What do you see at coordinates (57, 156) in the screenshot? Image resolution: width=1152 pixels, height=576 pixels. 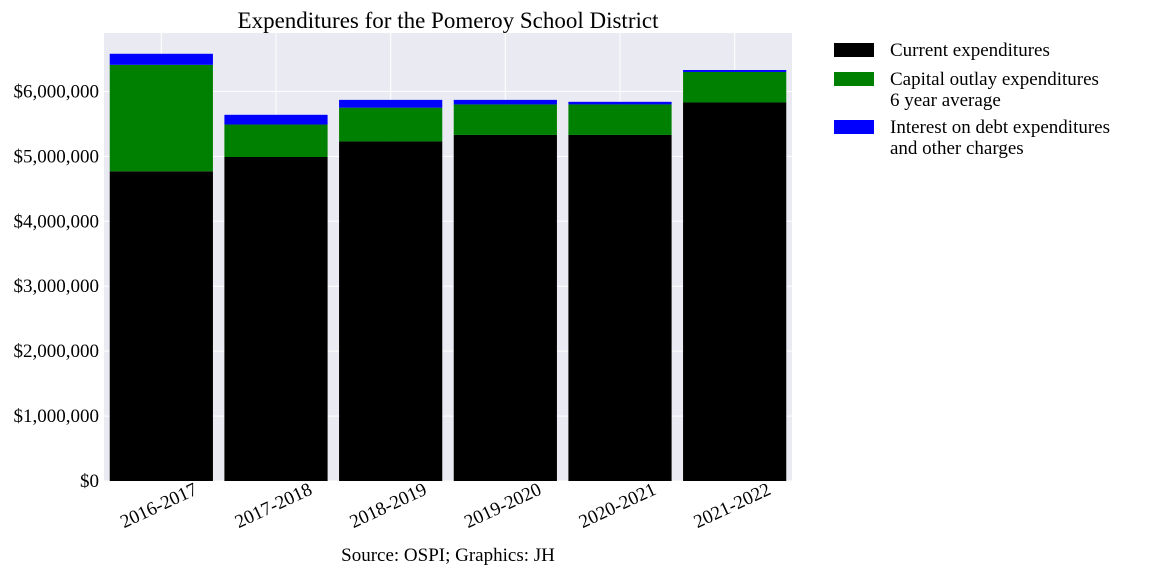 I see `y-tick-label: $5,000,000` at bounding box center [57, 156].